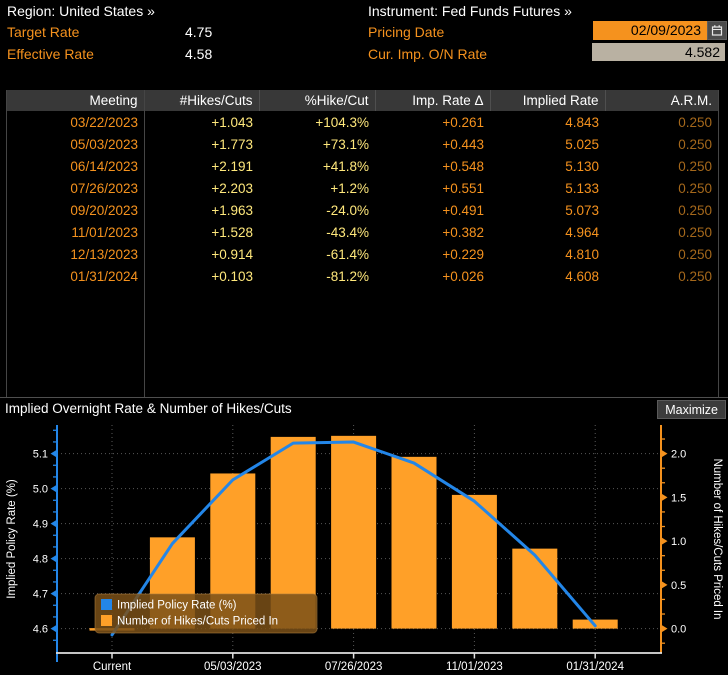 The width and height of the screenshot is (728, 675). What do you see at coordinates (661, 100) in the screenshot?
I see `column-header: A.R.M.` at bounding box center [661, 100].